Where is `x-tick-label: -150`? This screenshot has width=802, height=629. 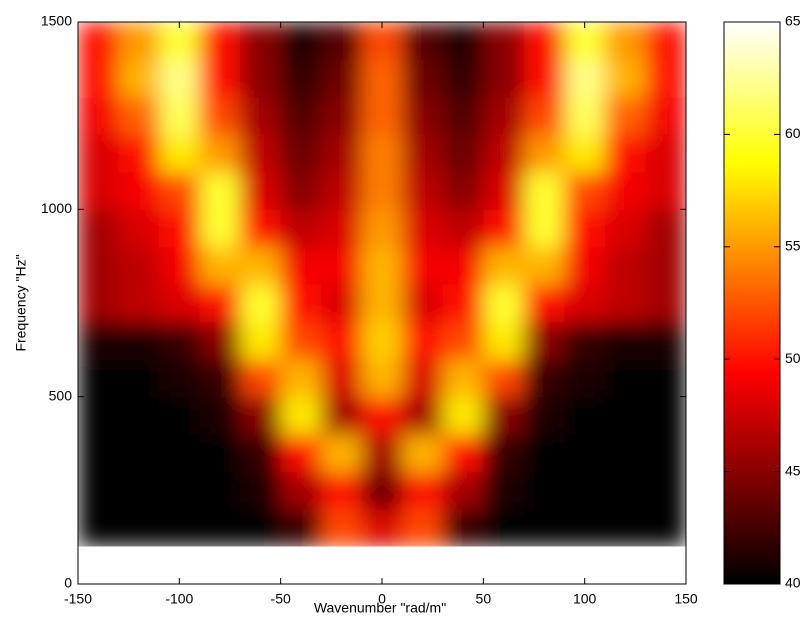
x-tick-label: -150 is located at coordinates (78, 599).